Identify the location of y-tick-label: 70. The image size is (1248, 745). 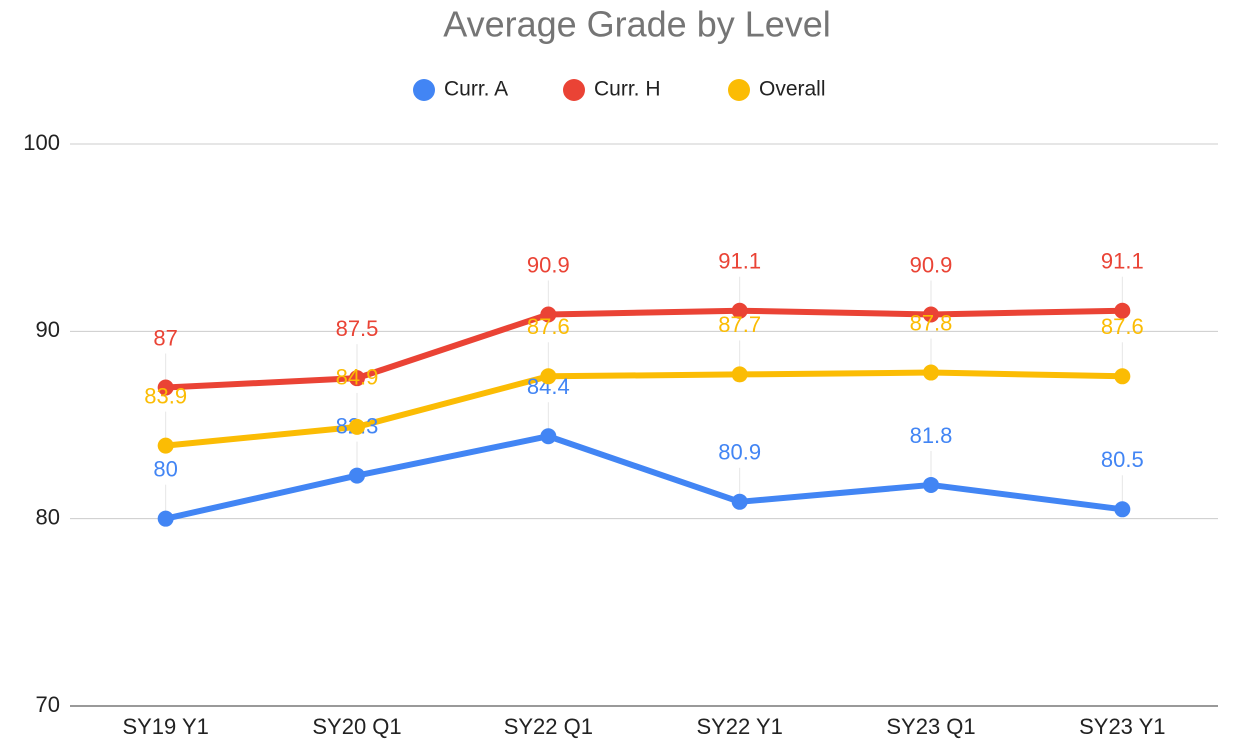
(48, 704).